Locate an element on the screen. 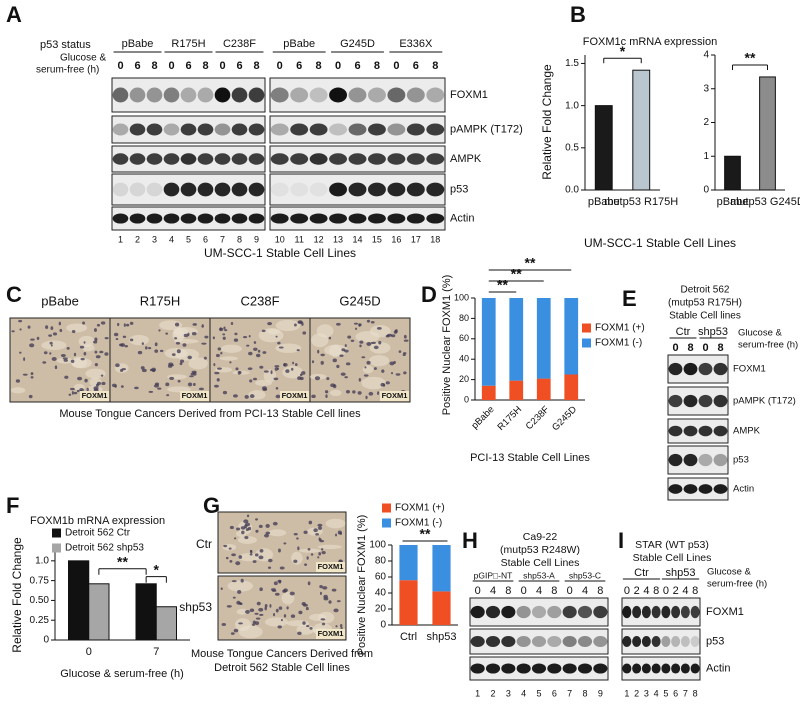  y-tick-label: 100 is located at coordinates (461, 297).